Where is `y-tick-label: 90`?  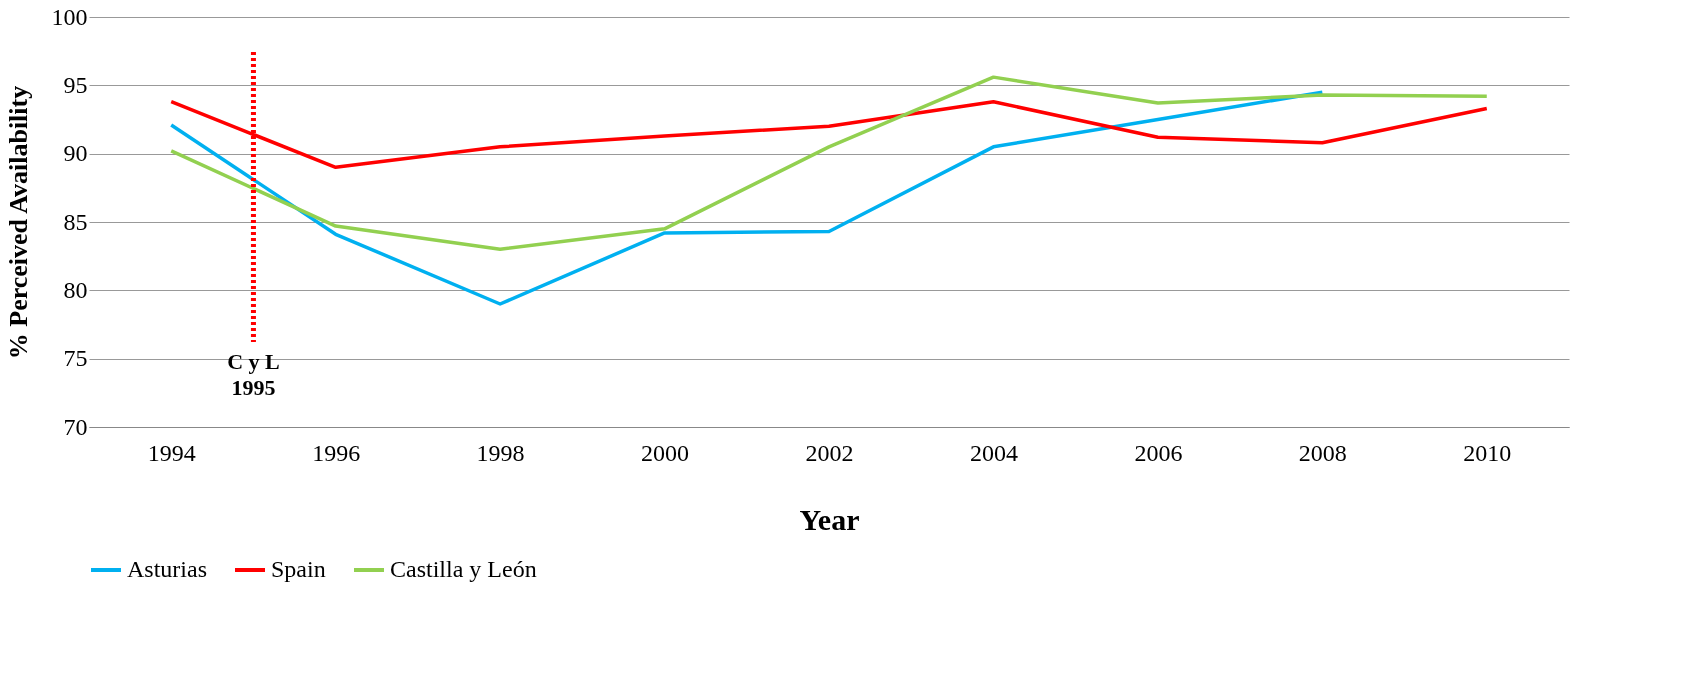
y-tick-label: 90 is located at coordinates (75, 153).